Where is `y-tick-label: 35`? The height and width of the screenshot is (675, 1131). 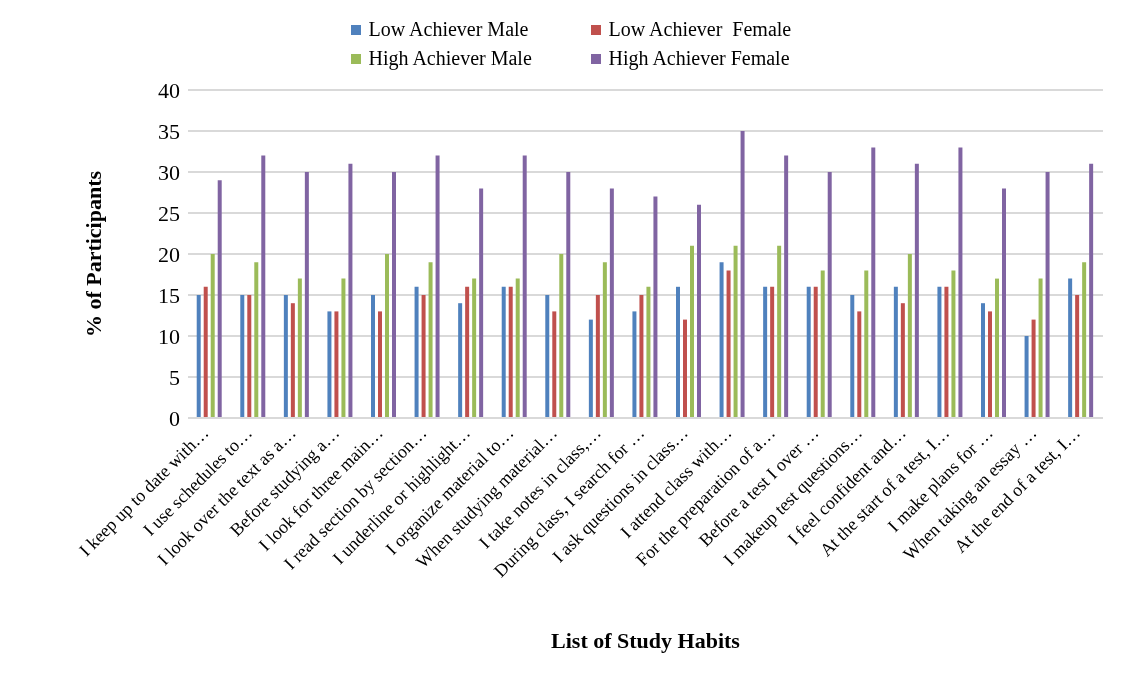
y-tick-label: 35 is located at coordinates (169, 131).